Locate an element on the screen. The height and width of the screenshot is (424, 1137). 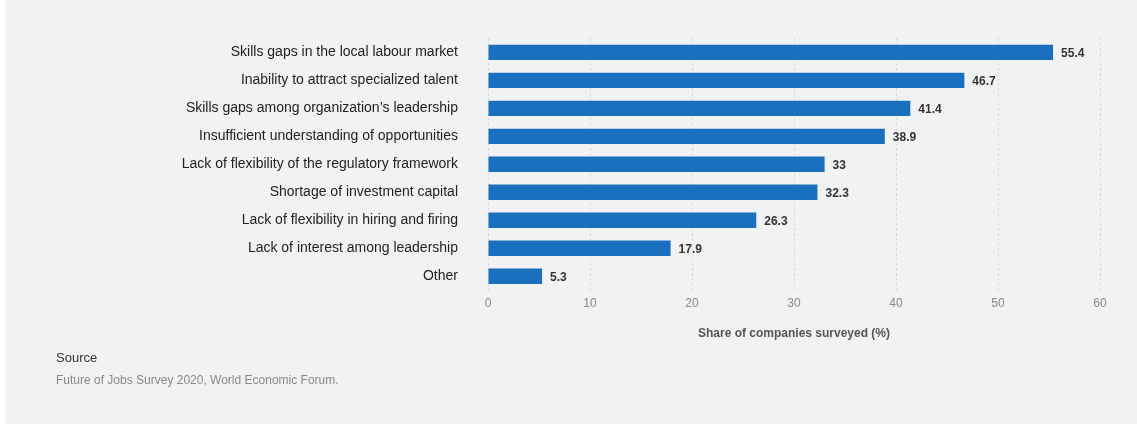
y-tick-label: Lack of flexibility of the regulatory framework is located at coordinates (320, 163).